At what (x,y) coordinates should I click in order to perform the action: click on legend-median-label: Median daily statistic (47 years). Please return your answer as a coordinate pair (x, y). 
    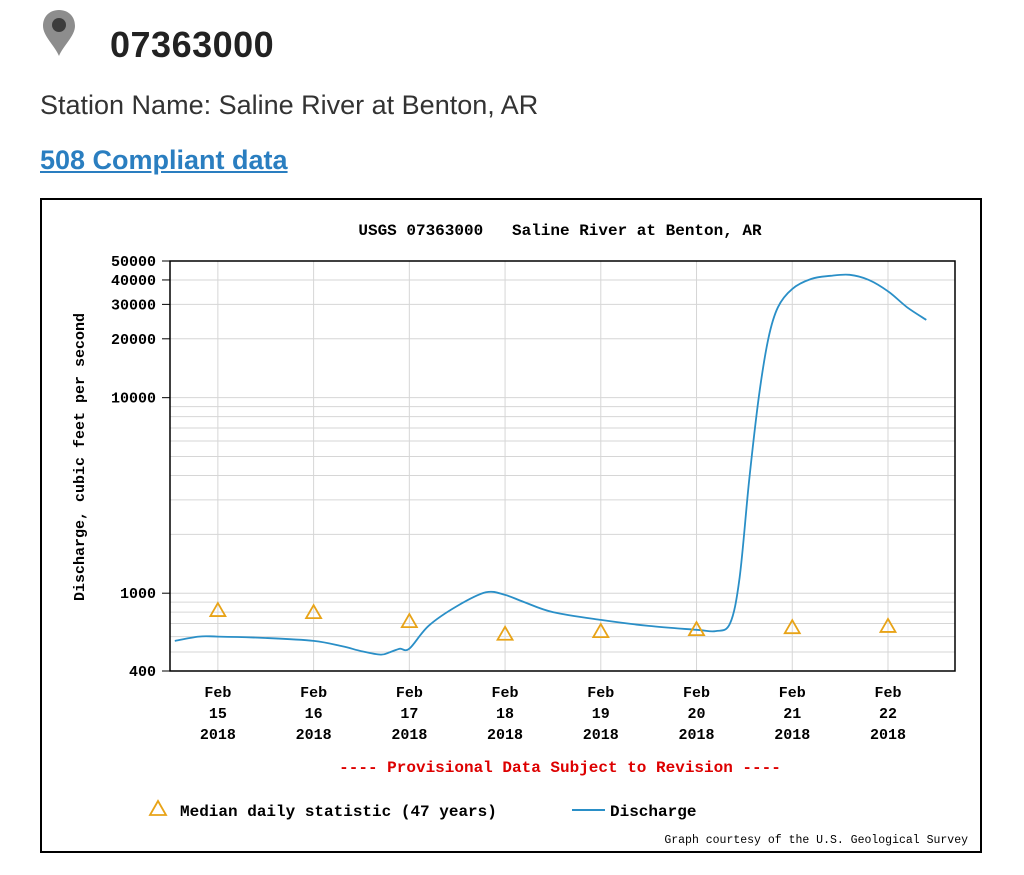
    Looking at the image, I should click on (338, 812).